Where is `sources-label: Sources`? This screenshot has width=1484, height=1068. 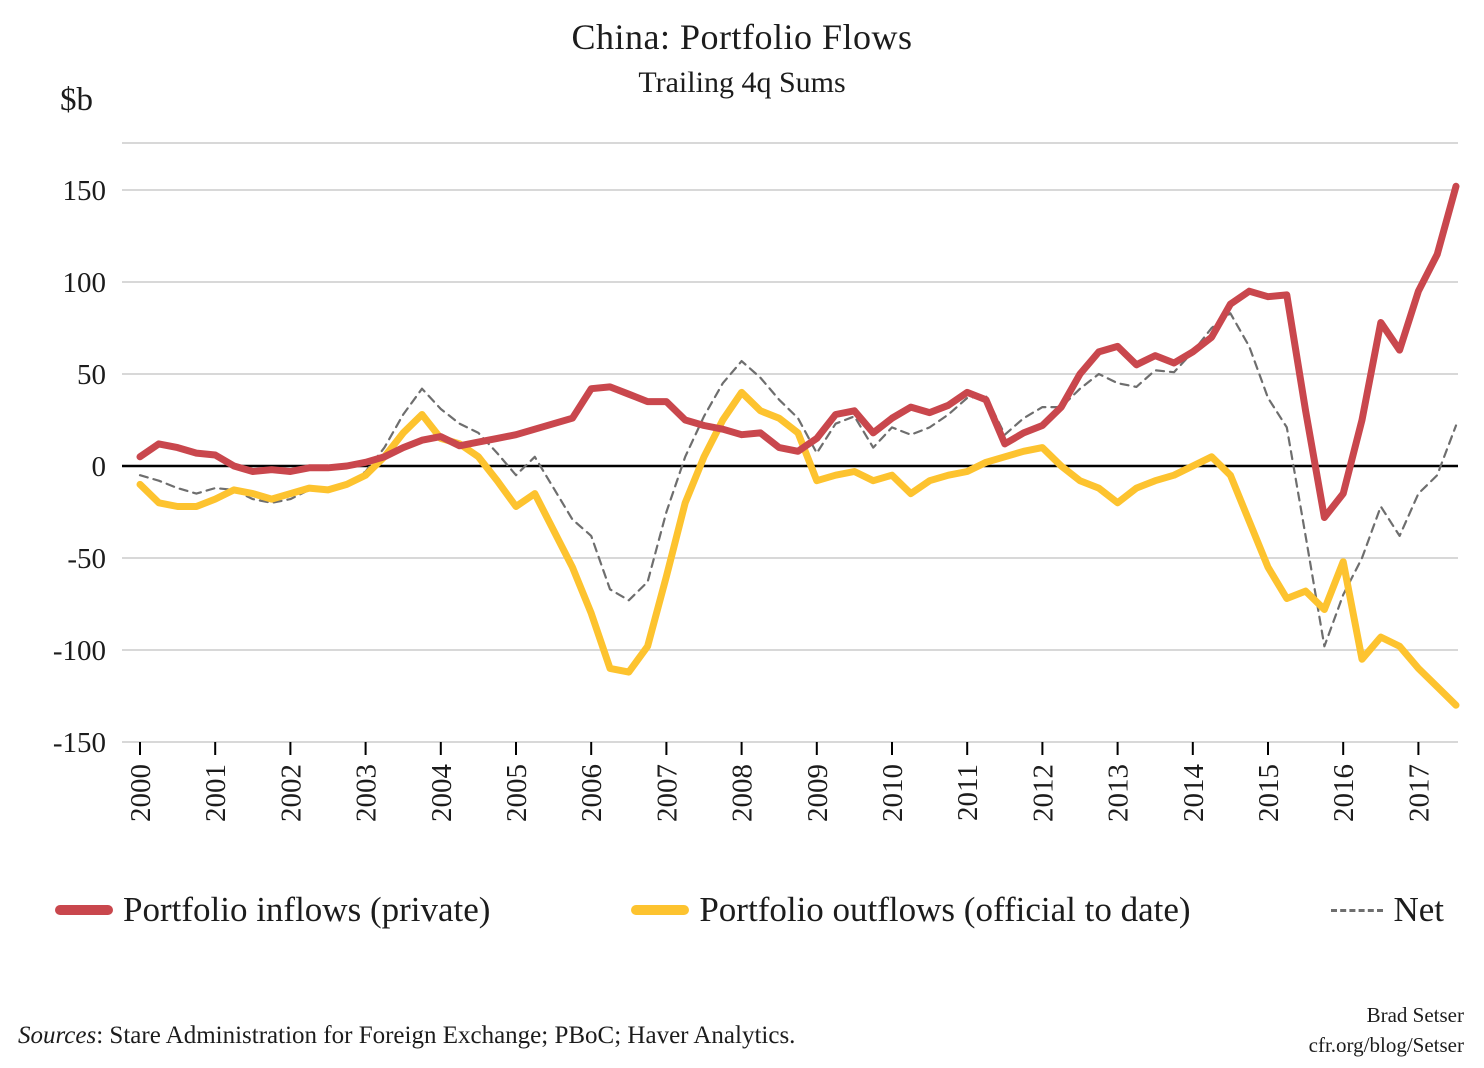
sources-label: Sources is located at coordinates (57, 1035).